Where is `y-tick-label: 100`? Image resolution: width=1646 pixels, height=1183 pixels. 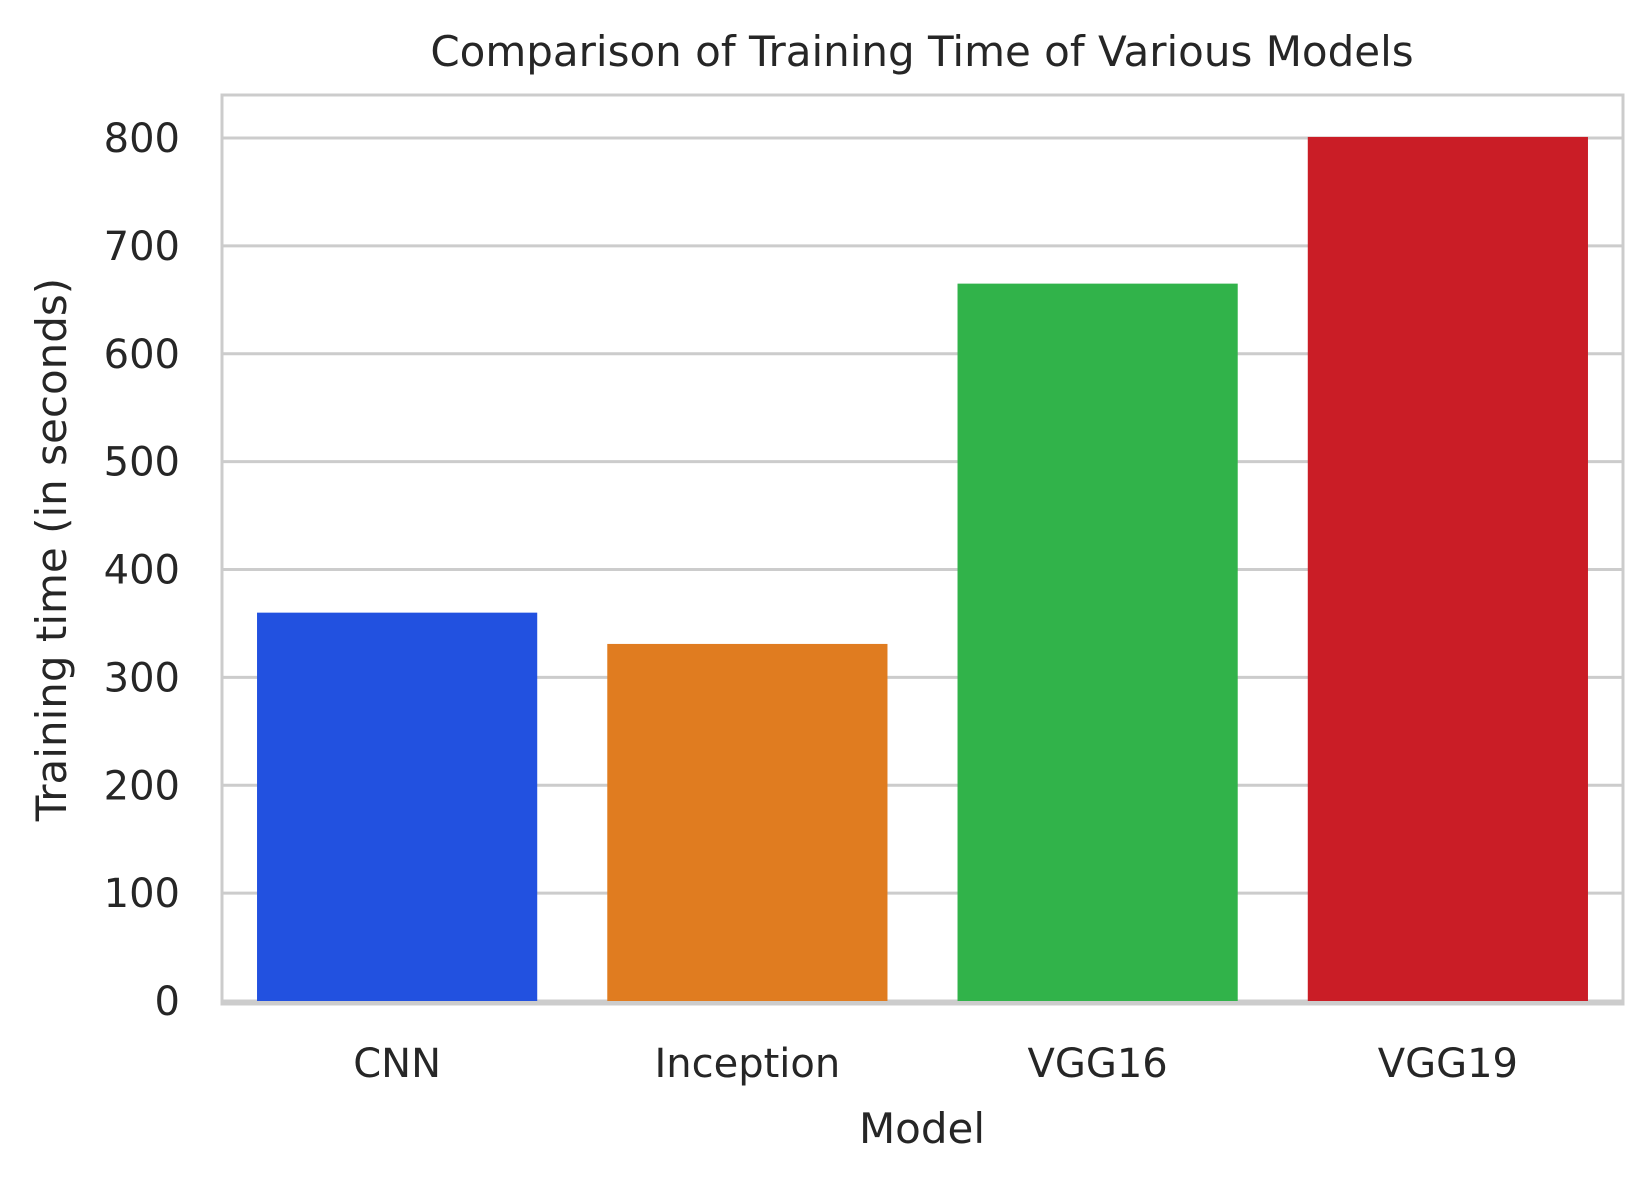
y-tick-label: 100 is located at coordinates (142, 894).